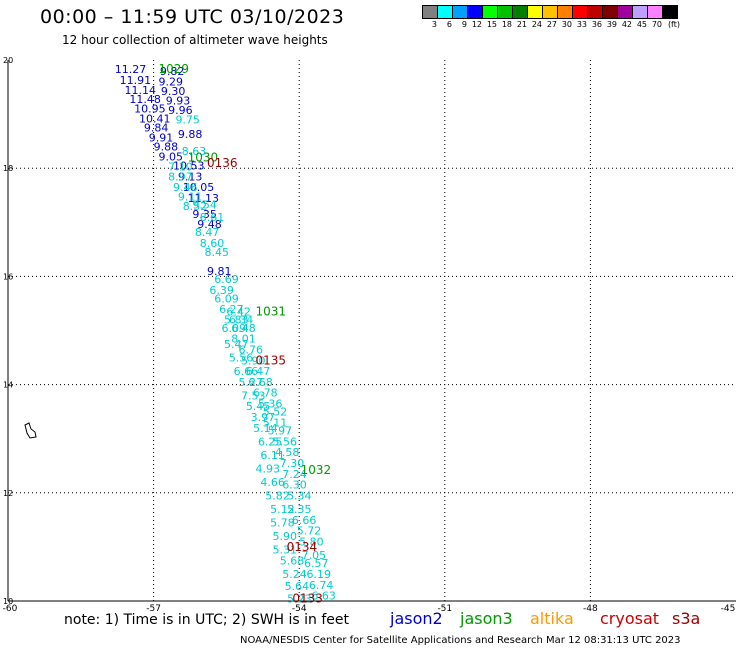 This screenshot has height=650, width=740. What do you see at coordinates (292, 463) in the screenshot?
I see `wave-height-label: 7.30` at bounding box center [292, 463].